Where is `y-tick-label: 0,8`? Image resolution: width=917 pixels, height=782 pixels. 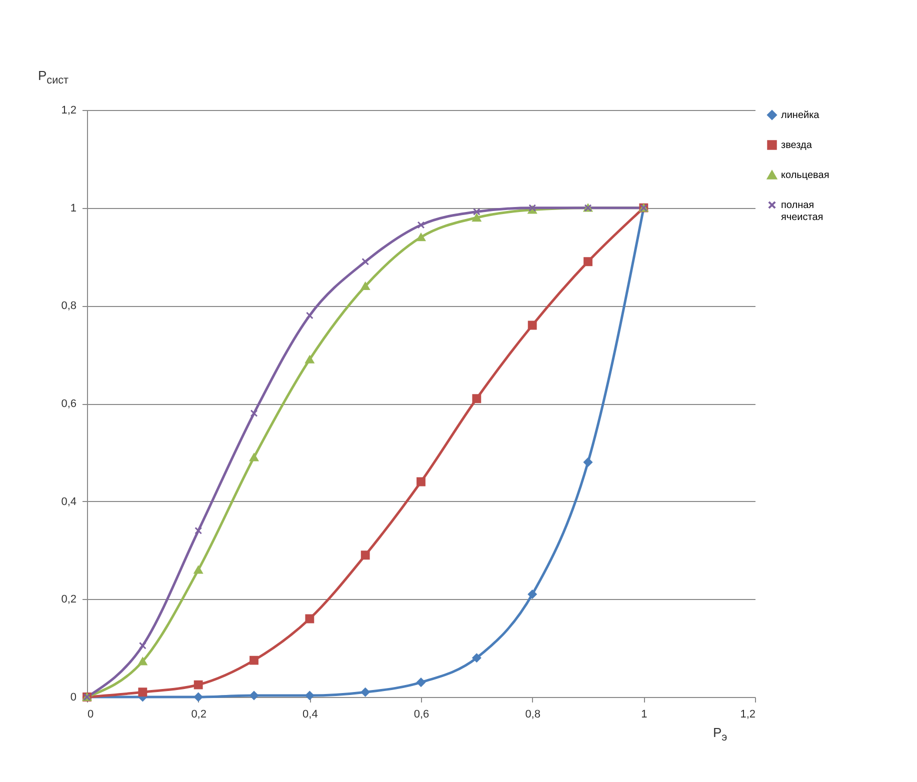
y-tick-label: 0,8 is located at coordinates (68, 306).